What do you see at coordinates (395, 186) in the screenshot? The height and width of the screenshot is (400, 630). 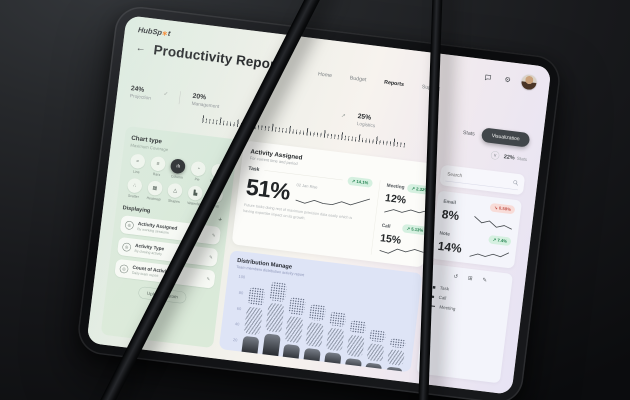 I see `meeting-label: Meeting` at bounding box center [395, 186].